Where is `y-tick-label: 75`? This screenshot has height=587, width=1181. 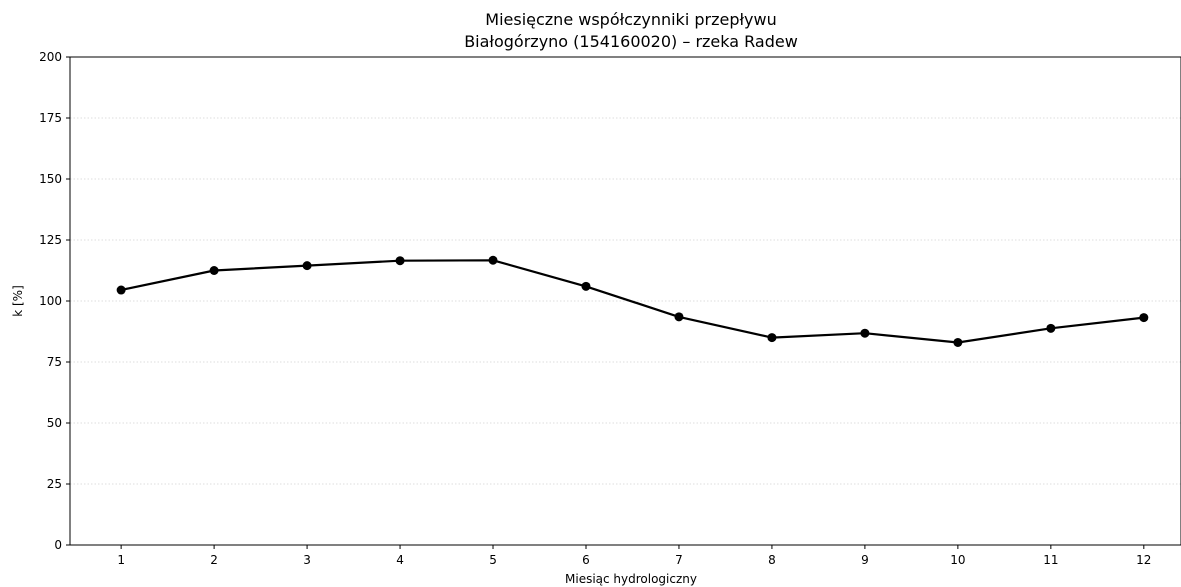
y-tick-label: 75 is located at coordinates (54, 362).